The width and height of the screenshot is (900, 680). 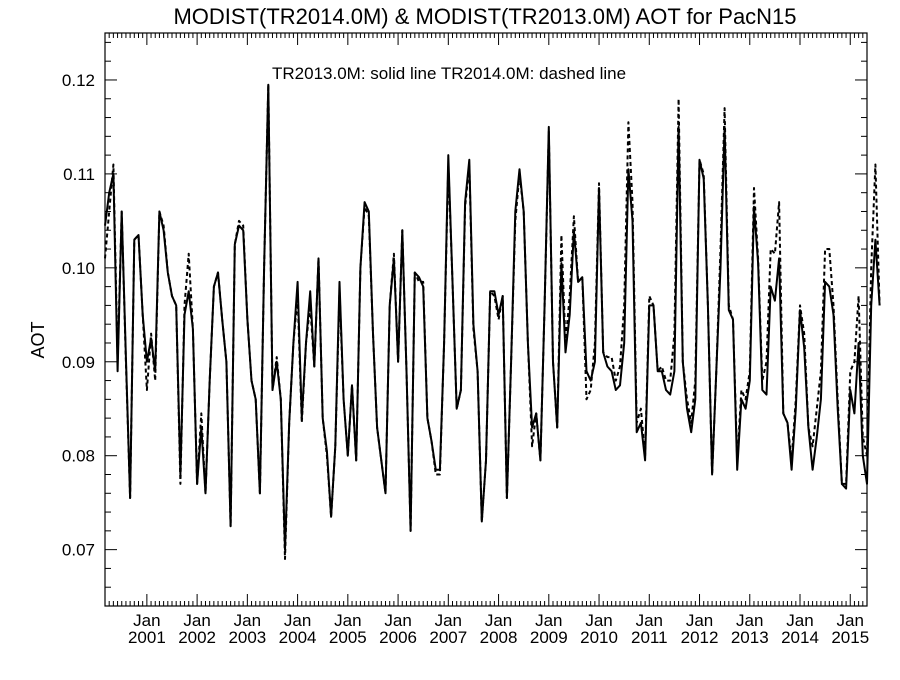 I want to click on x-tick-label-year: 2015, so click(x=850, y=637).